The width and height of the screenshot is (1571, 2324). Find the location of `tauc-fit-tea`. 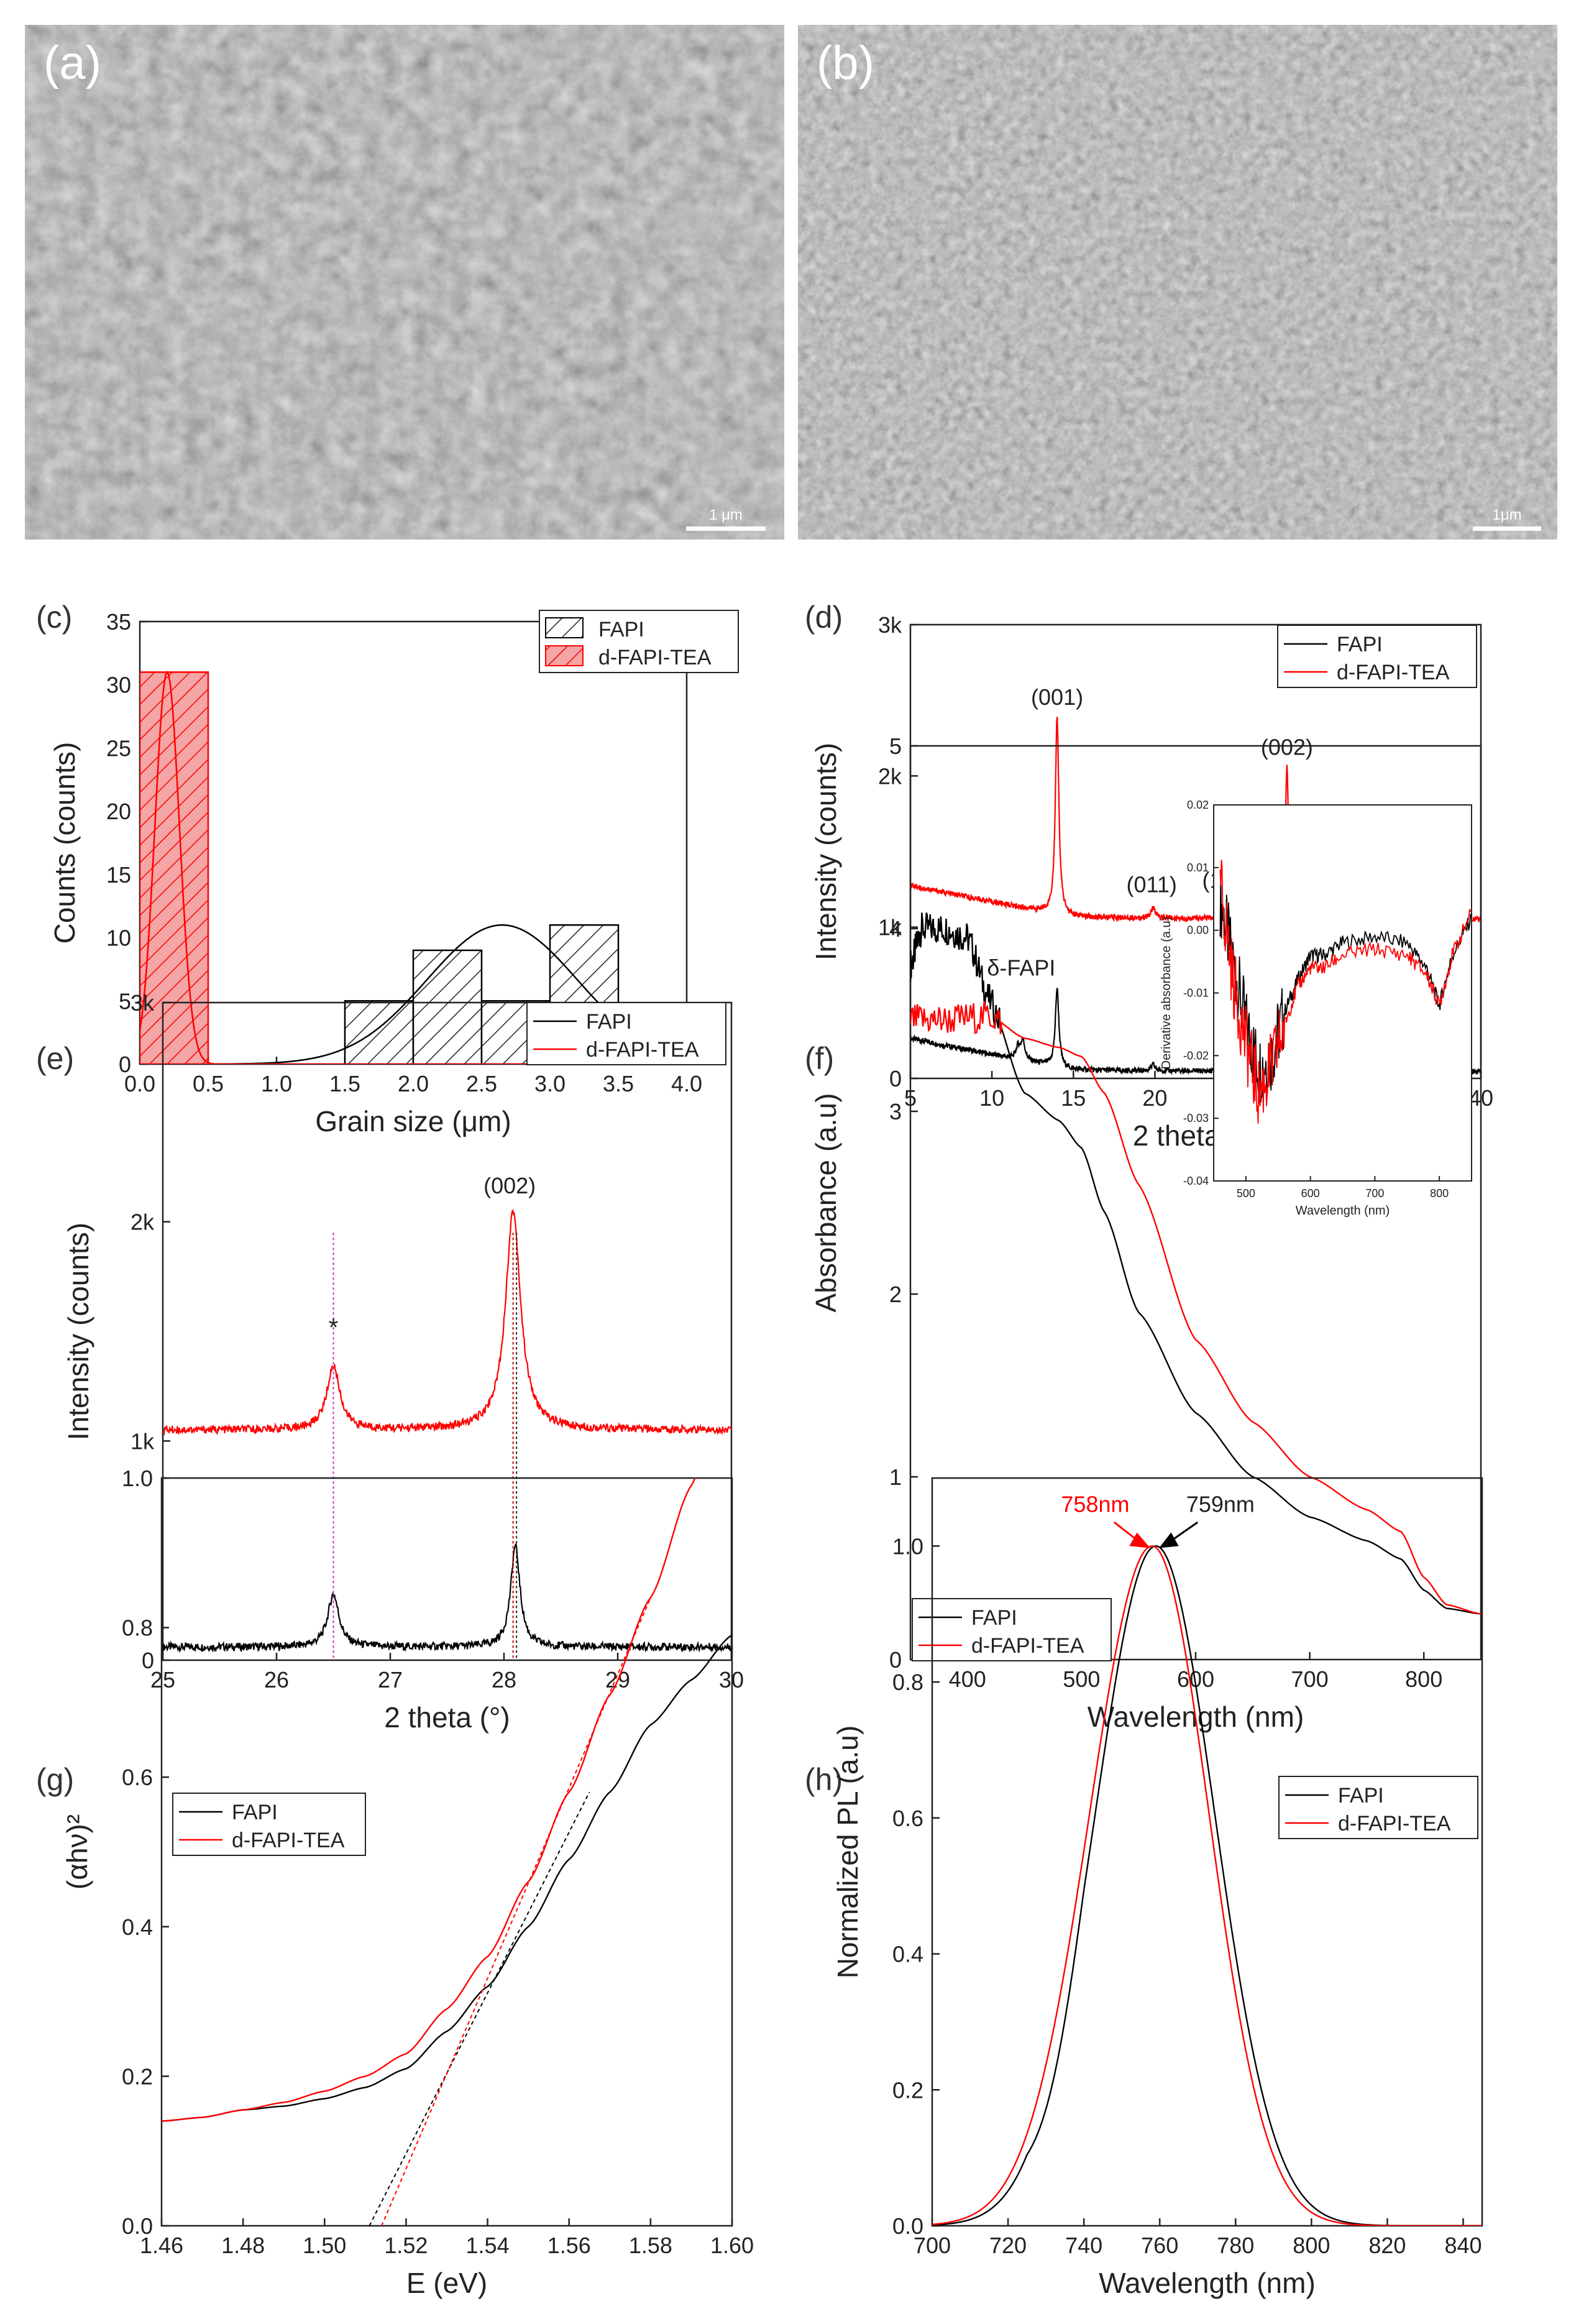

tauc-fit-tea is located at coordinates (516, 1911).